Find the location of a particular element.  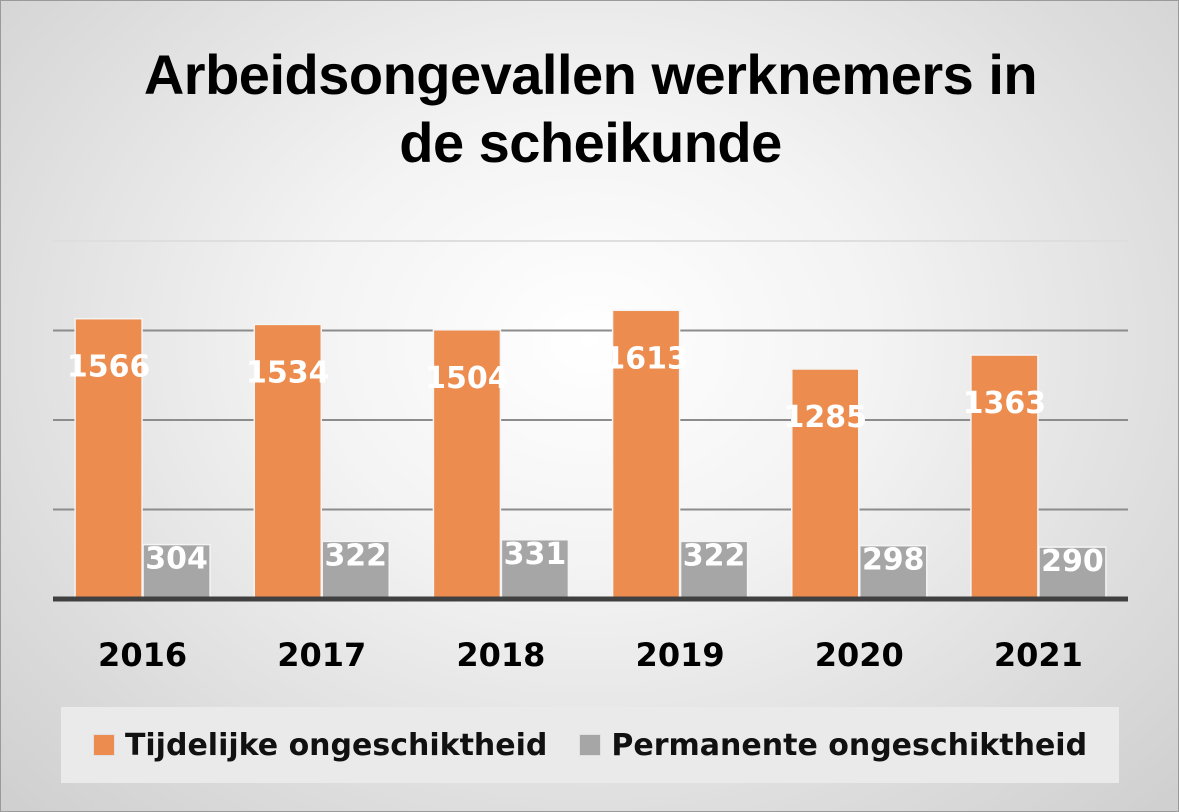

data-label-tijdelijk-2019: 1613 is located at coordinates (646, 358).